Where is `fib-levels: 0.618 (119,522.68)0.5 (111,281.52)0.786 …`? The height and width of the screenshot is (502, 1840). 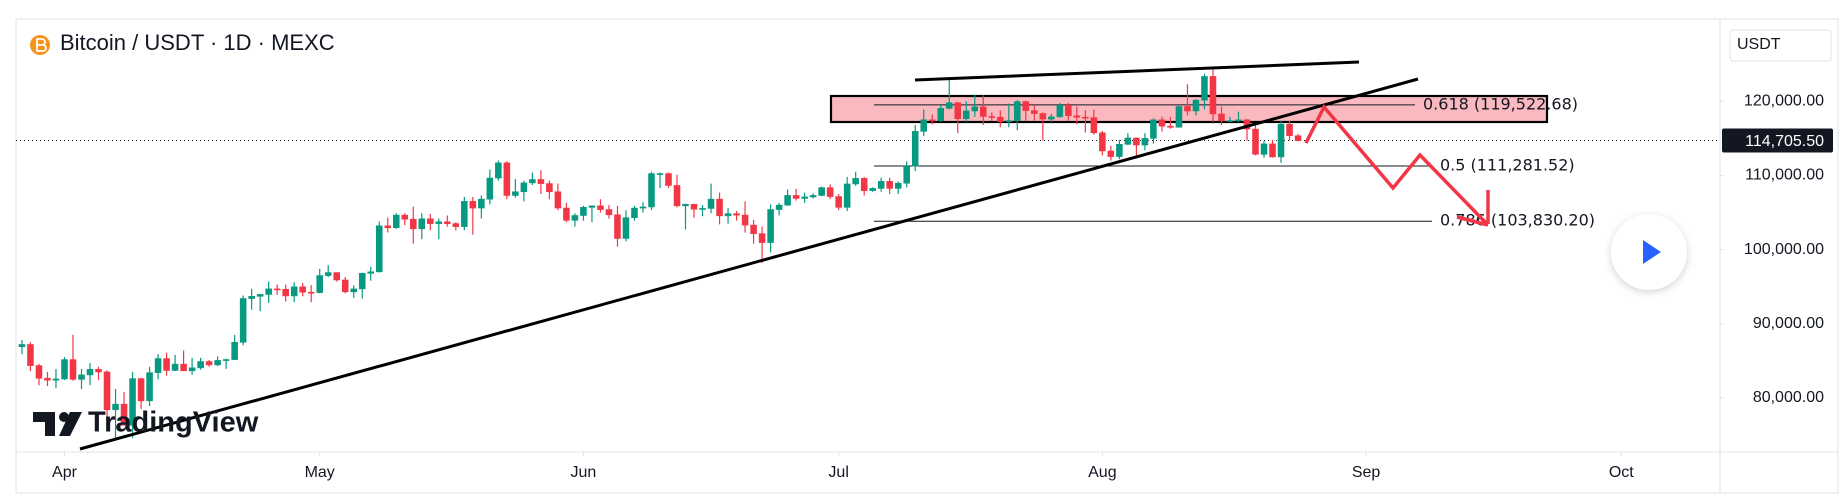
fib-levels: 0.618 (119,522.68)0.5 (111,281.52)0.786 … is located at coordinates (1234, 162).